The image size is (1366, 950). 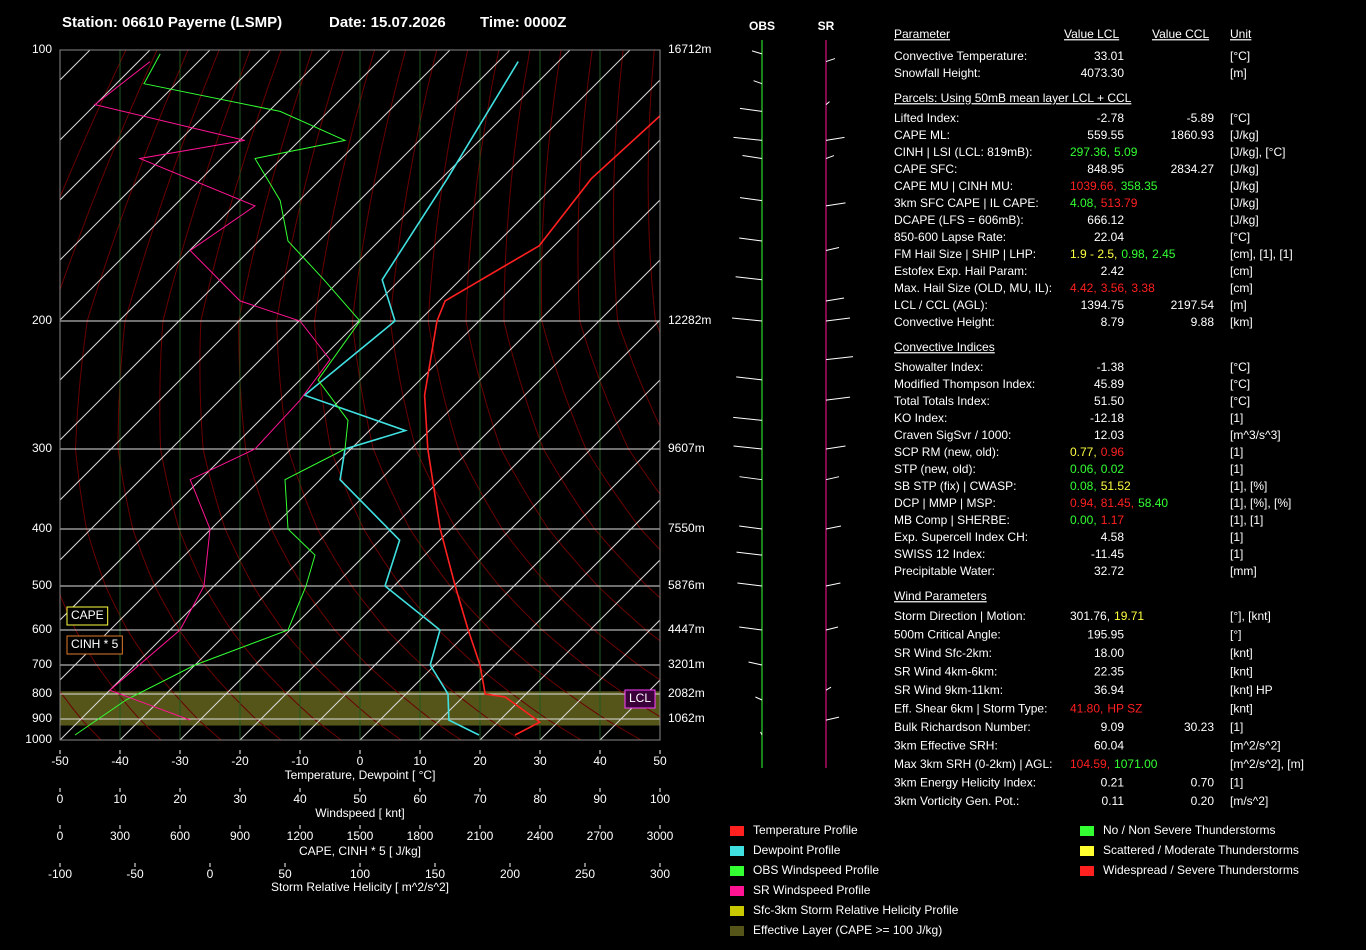 I want to click on value-group: 4.42, 3.56, 3.38, so click(x=1112, y=288).